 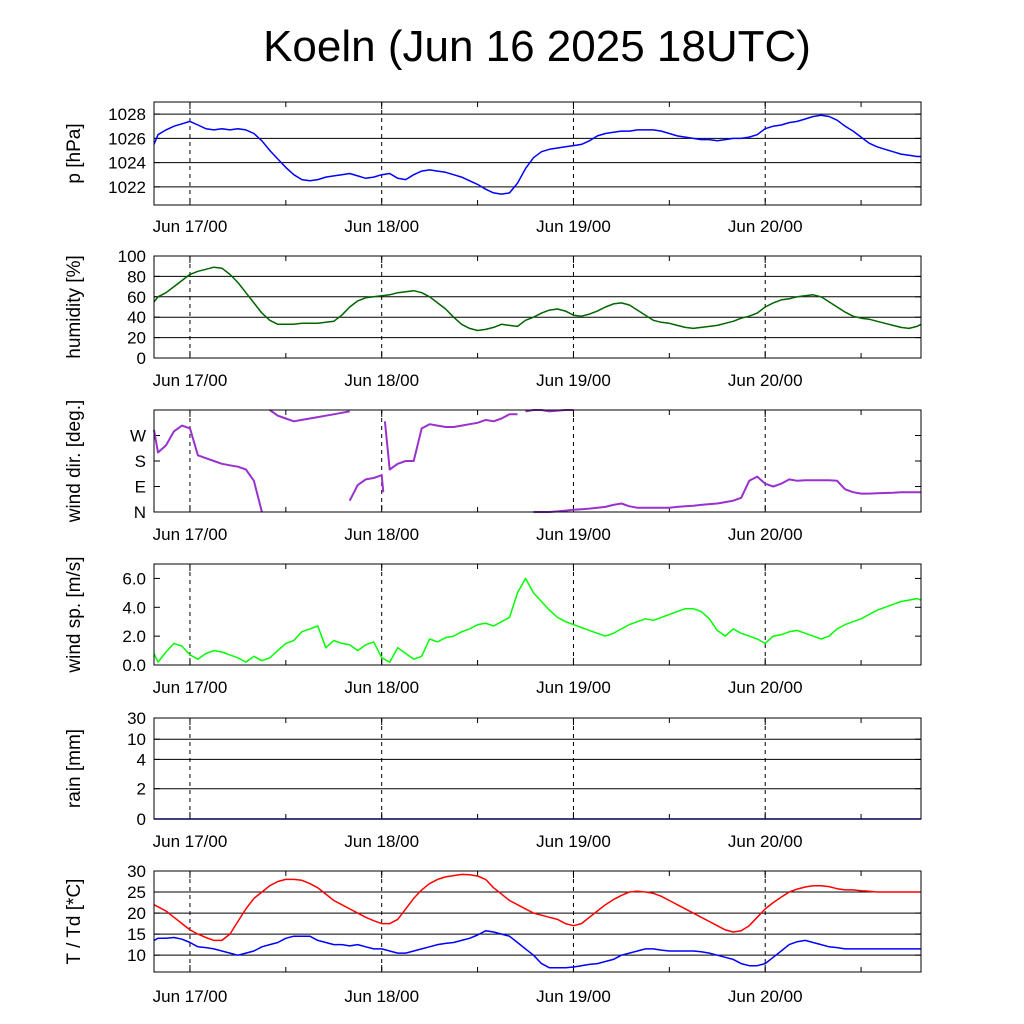 I want to click on y-tick-label: 1024, so click(x=127, y=163).